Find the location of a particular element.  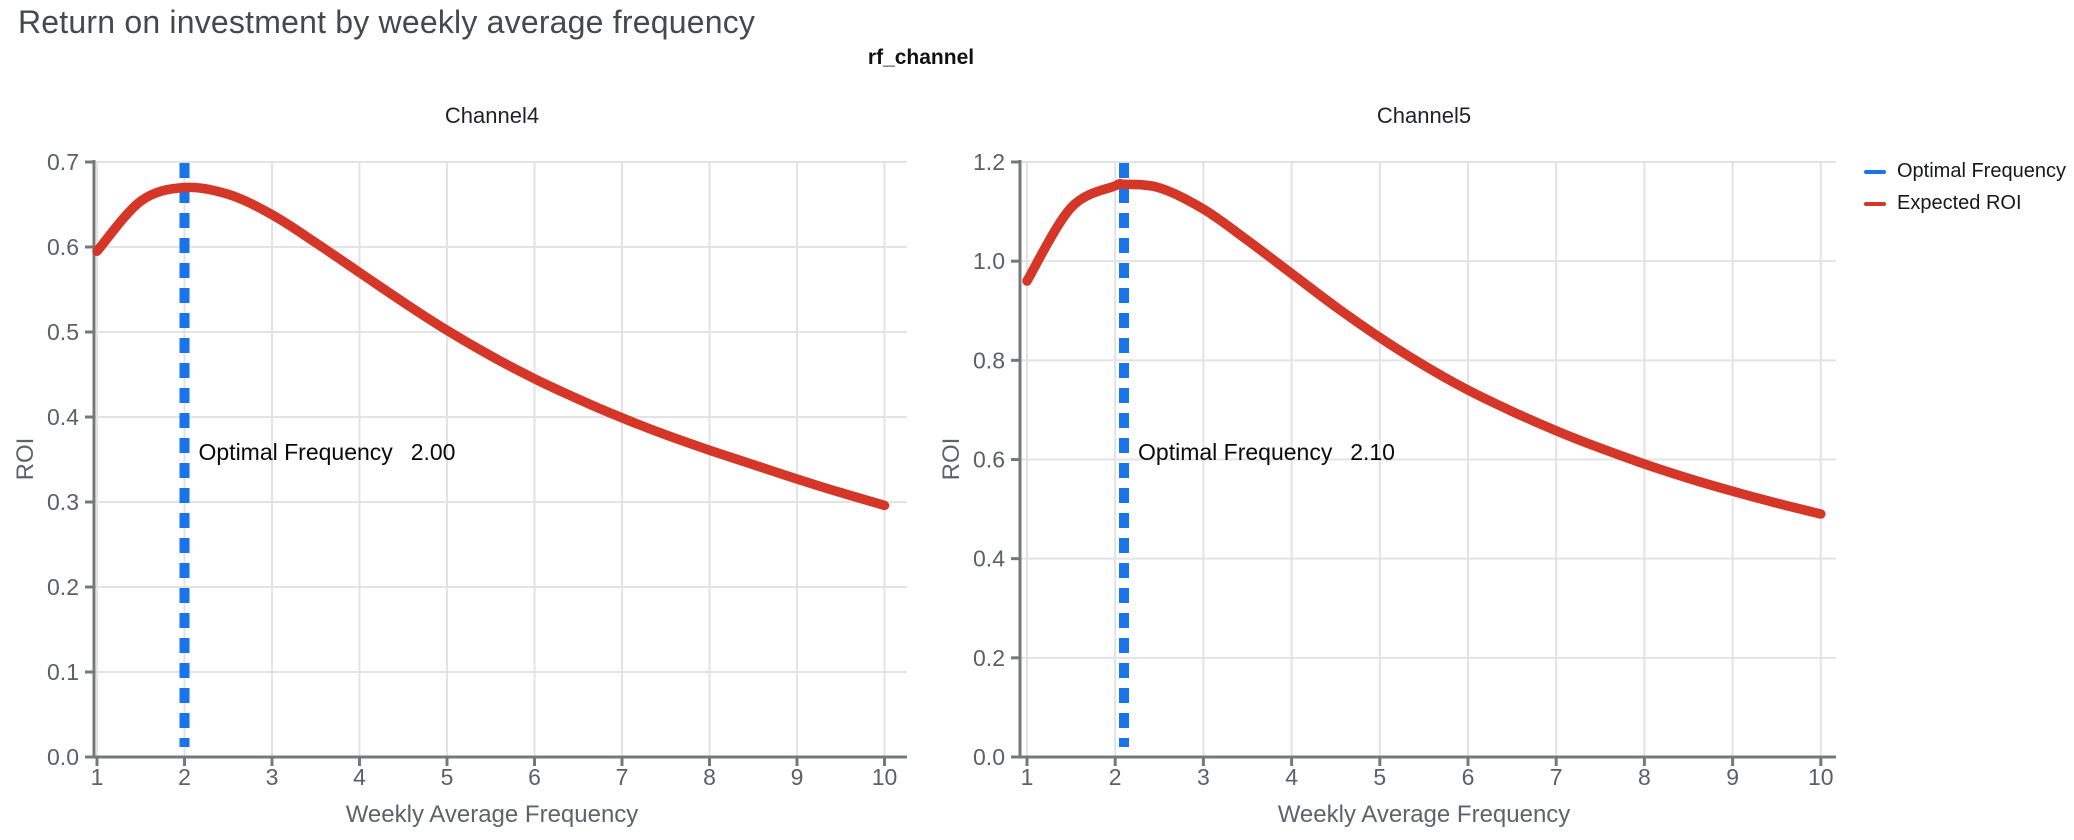

chart-title-channel4: Channel4 is located at coordinates (492, 115).